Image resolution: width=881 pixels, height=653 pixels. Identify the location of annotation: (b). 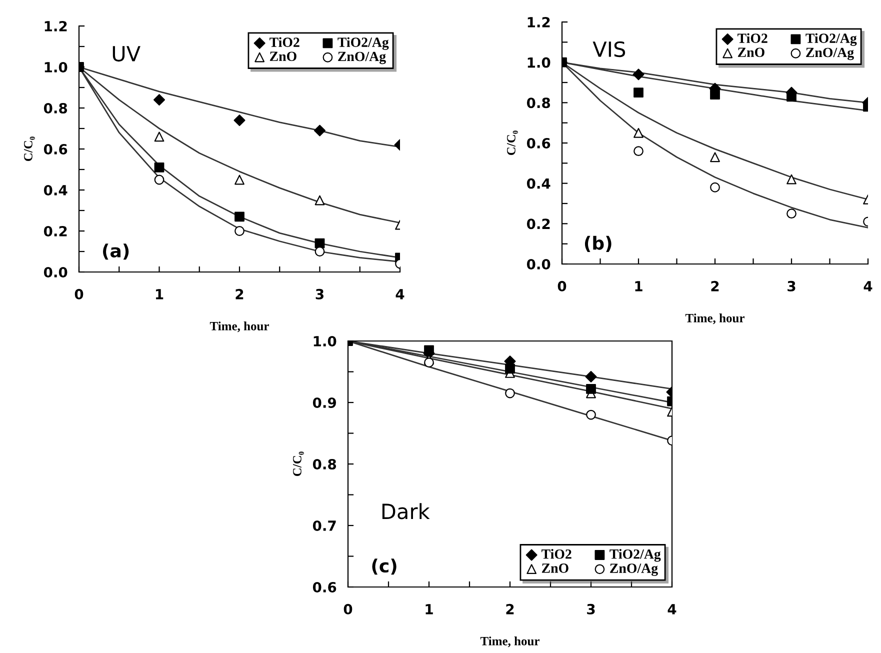
(598, 244).